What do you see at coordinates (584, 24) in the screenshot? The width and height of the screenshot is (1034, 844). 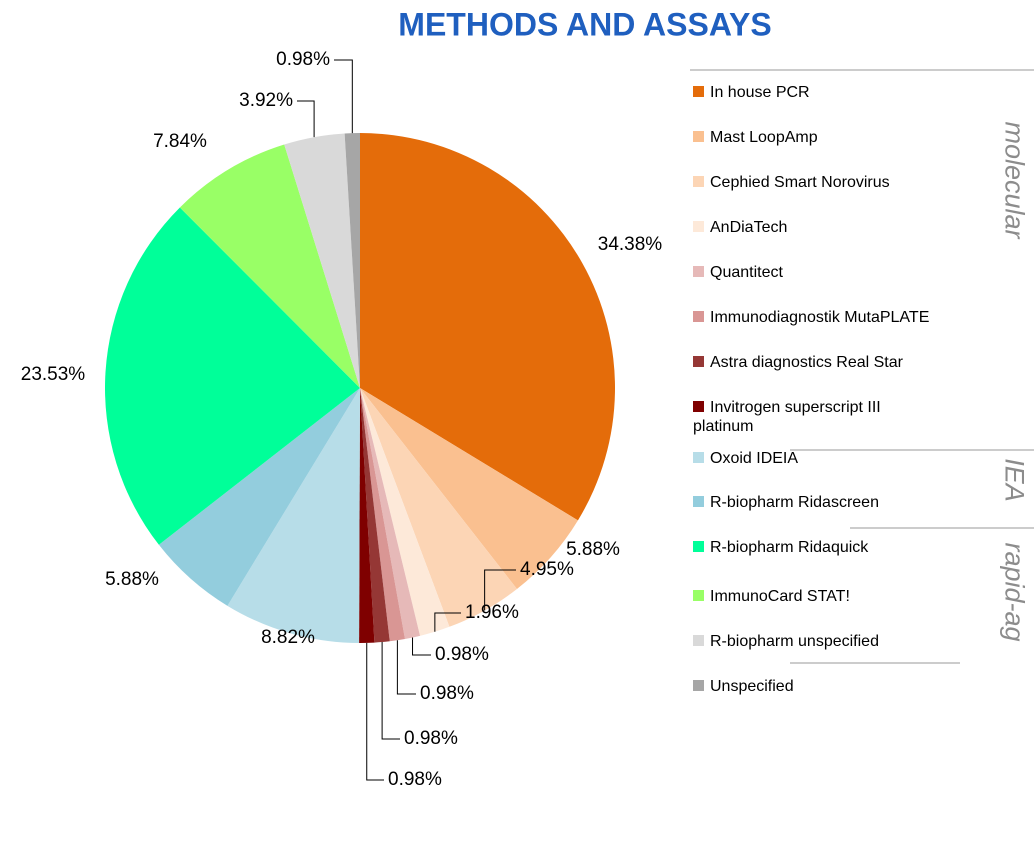 I see `chart-title: METHODS AND ASSAYS` at bounding box center [584, 24].